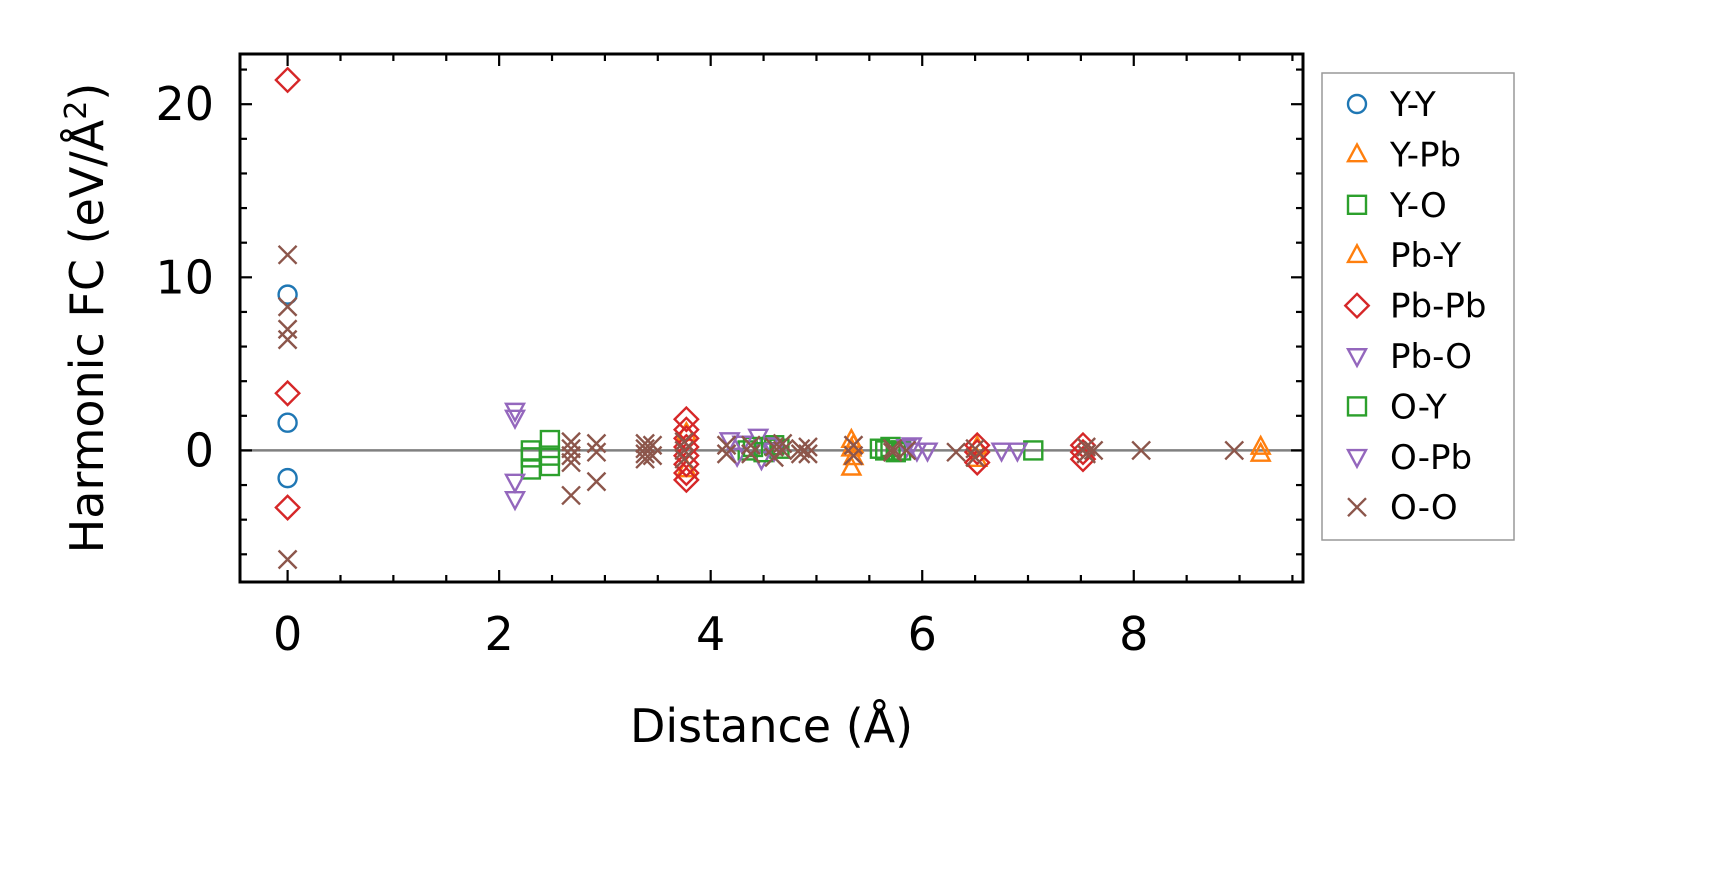  I want to click on legend-items: Y-Y Y-Pb Y-O Pb-Y Pb-Pb Pb-O O-Y O-Pb O-O, so click(1414, 306).